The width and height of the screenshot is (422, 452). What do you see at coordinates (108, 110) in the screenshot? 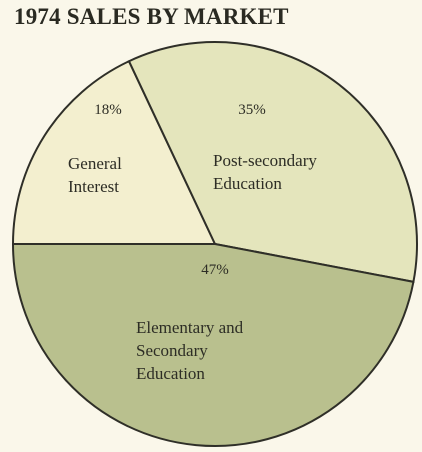
I see `value-label: 18%` at bounding box center [108, 110].